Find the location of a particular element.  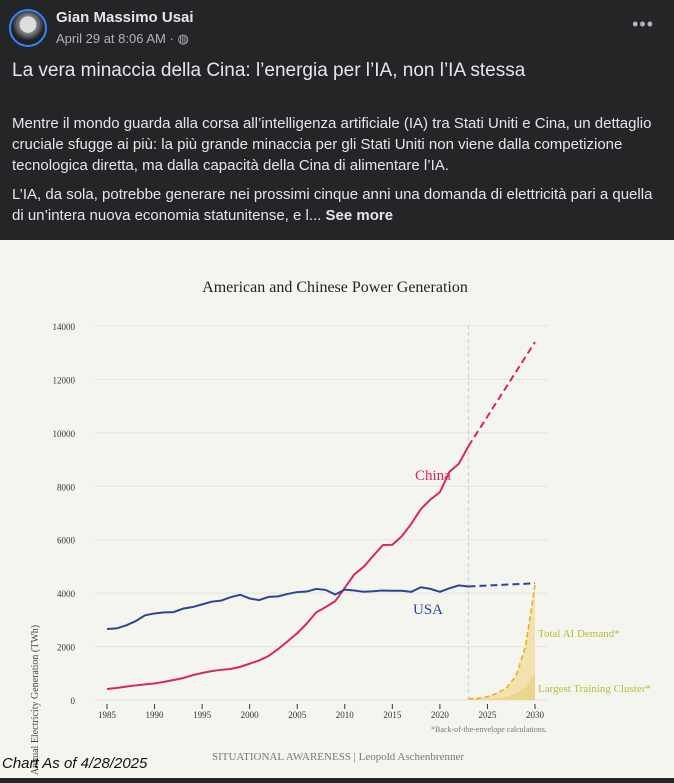

y-tick-label: 6000 is located at coordinates (66, 541).